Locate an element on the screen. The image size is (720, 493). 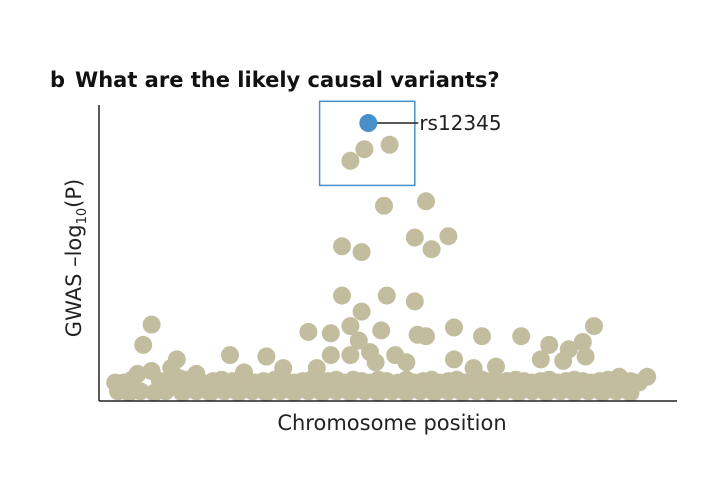
y-axis-label: GWAS –log10(P) is located at coordinates (76, 258).